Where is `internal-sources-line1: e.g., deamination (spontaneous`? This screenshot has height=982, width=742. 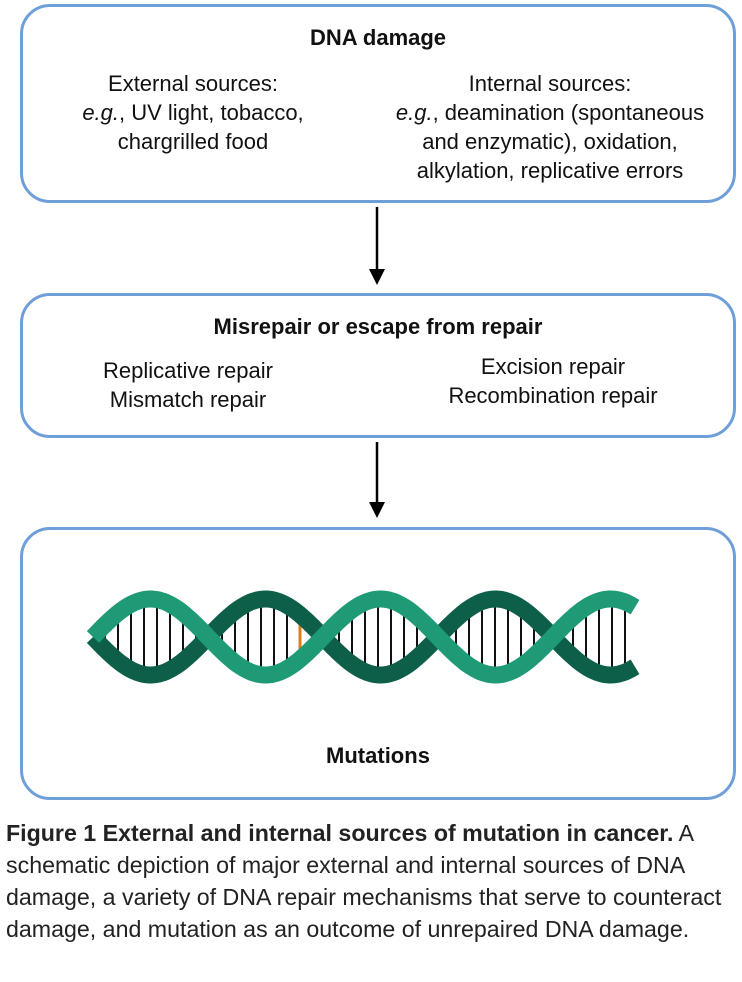 internal-sources-line1: e.g., deamination (spontaneous is located at coordinates (550, 112).